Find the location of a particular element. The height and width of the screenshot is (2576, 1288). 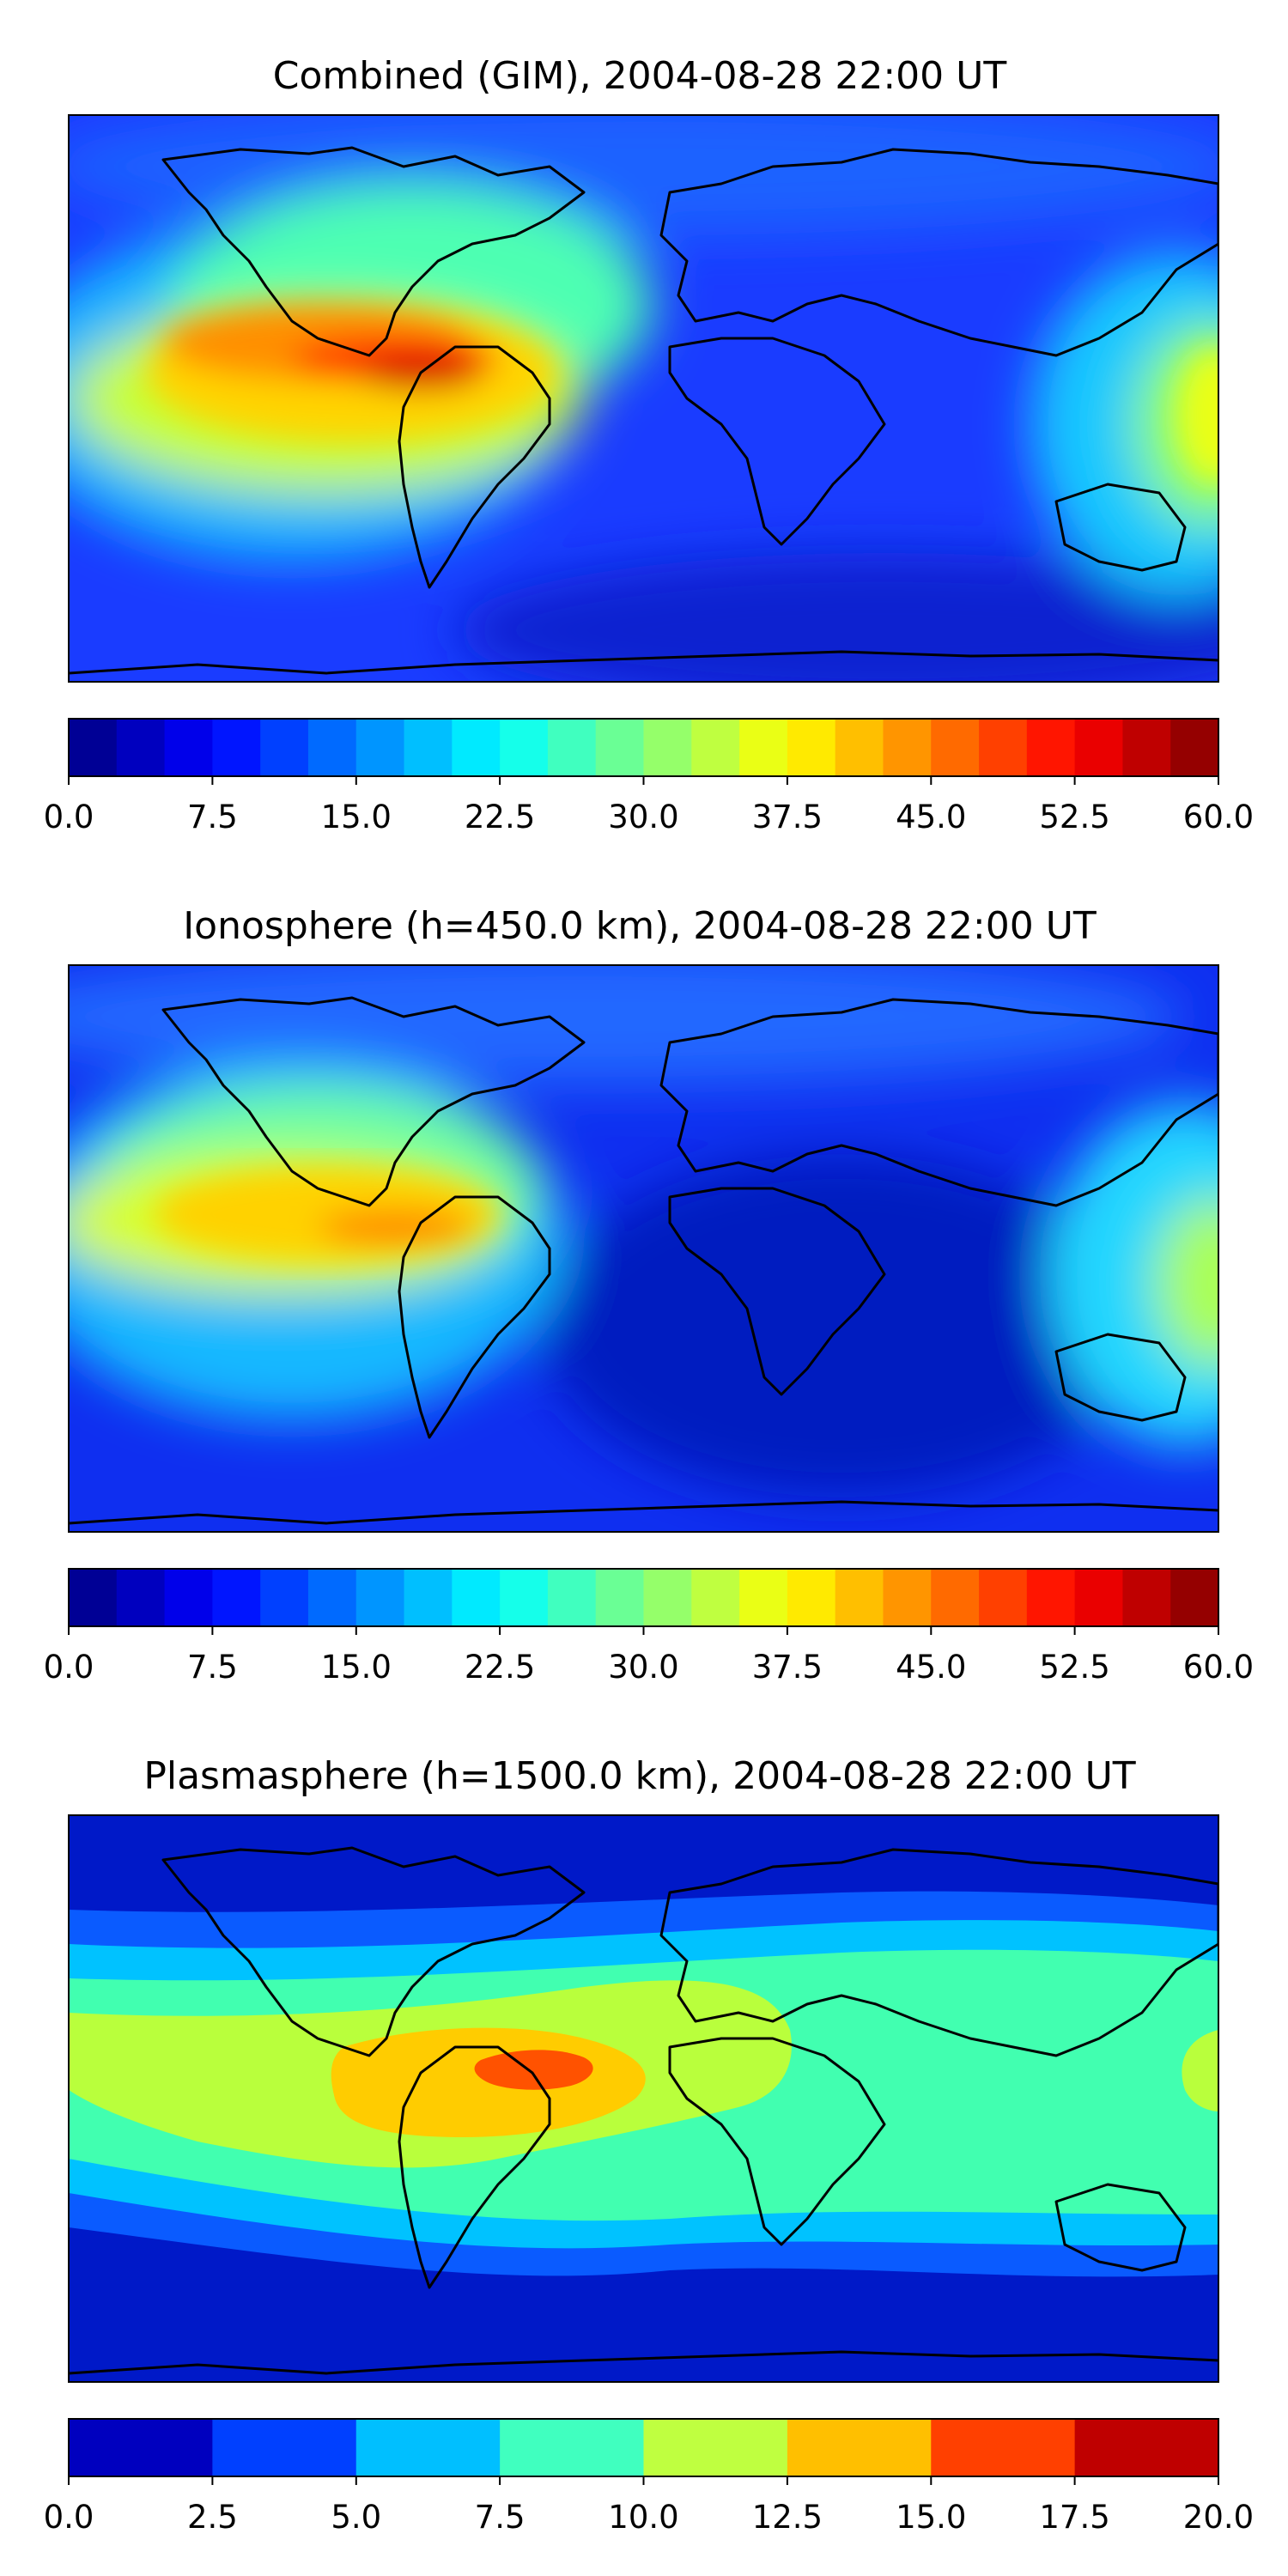

tick-label: 10.0 is located at coordinates (643, 2517).